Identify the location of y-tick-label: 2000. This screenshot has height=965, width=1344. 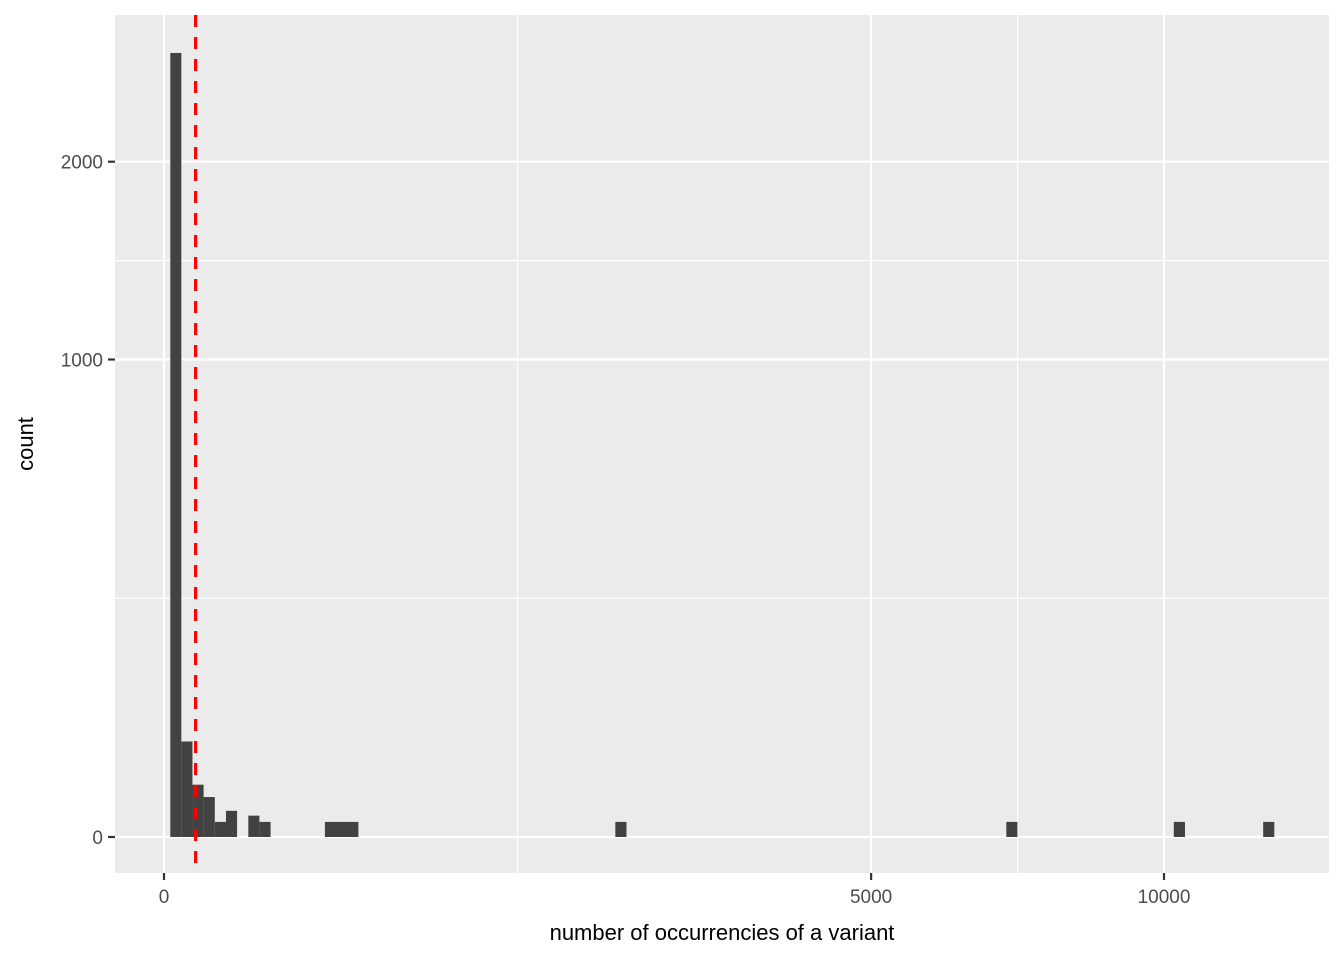
(82, 163).